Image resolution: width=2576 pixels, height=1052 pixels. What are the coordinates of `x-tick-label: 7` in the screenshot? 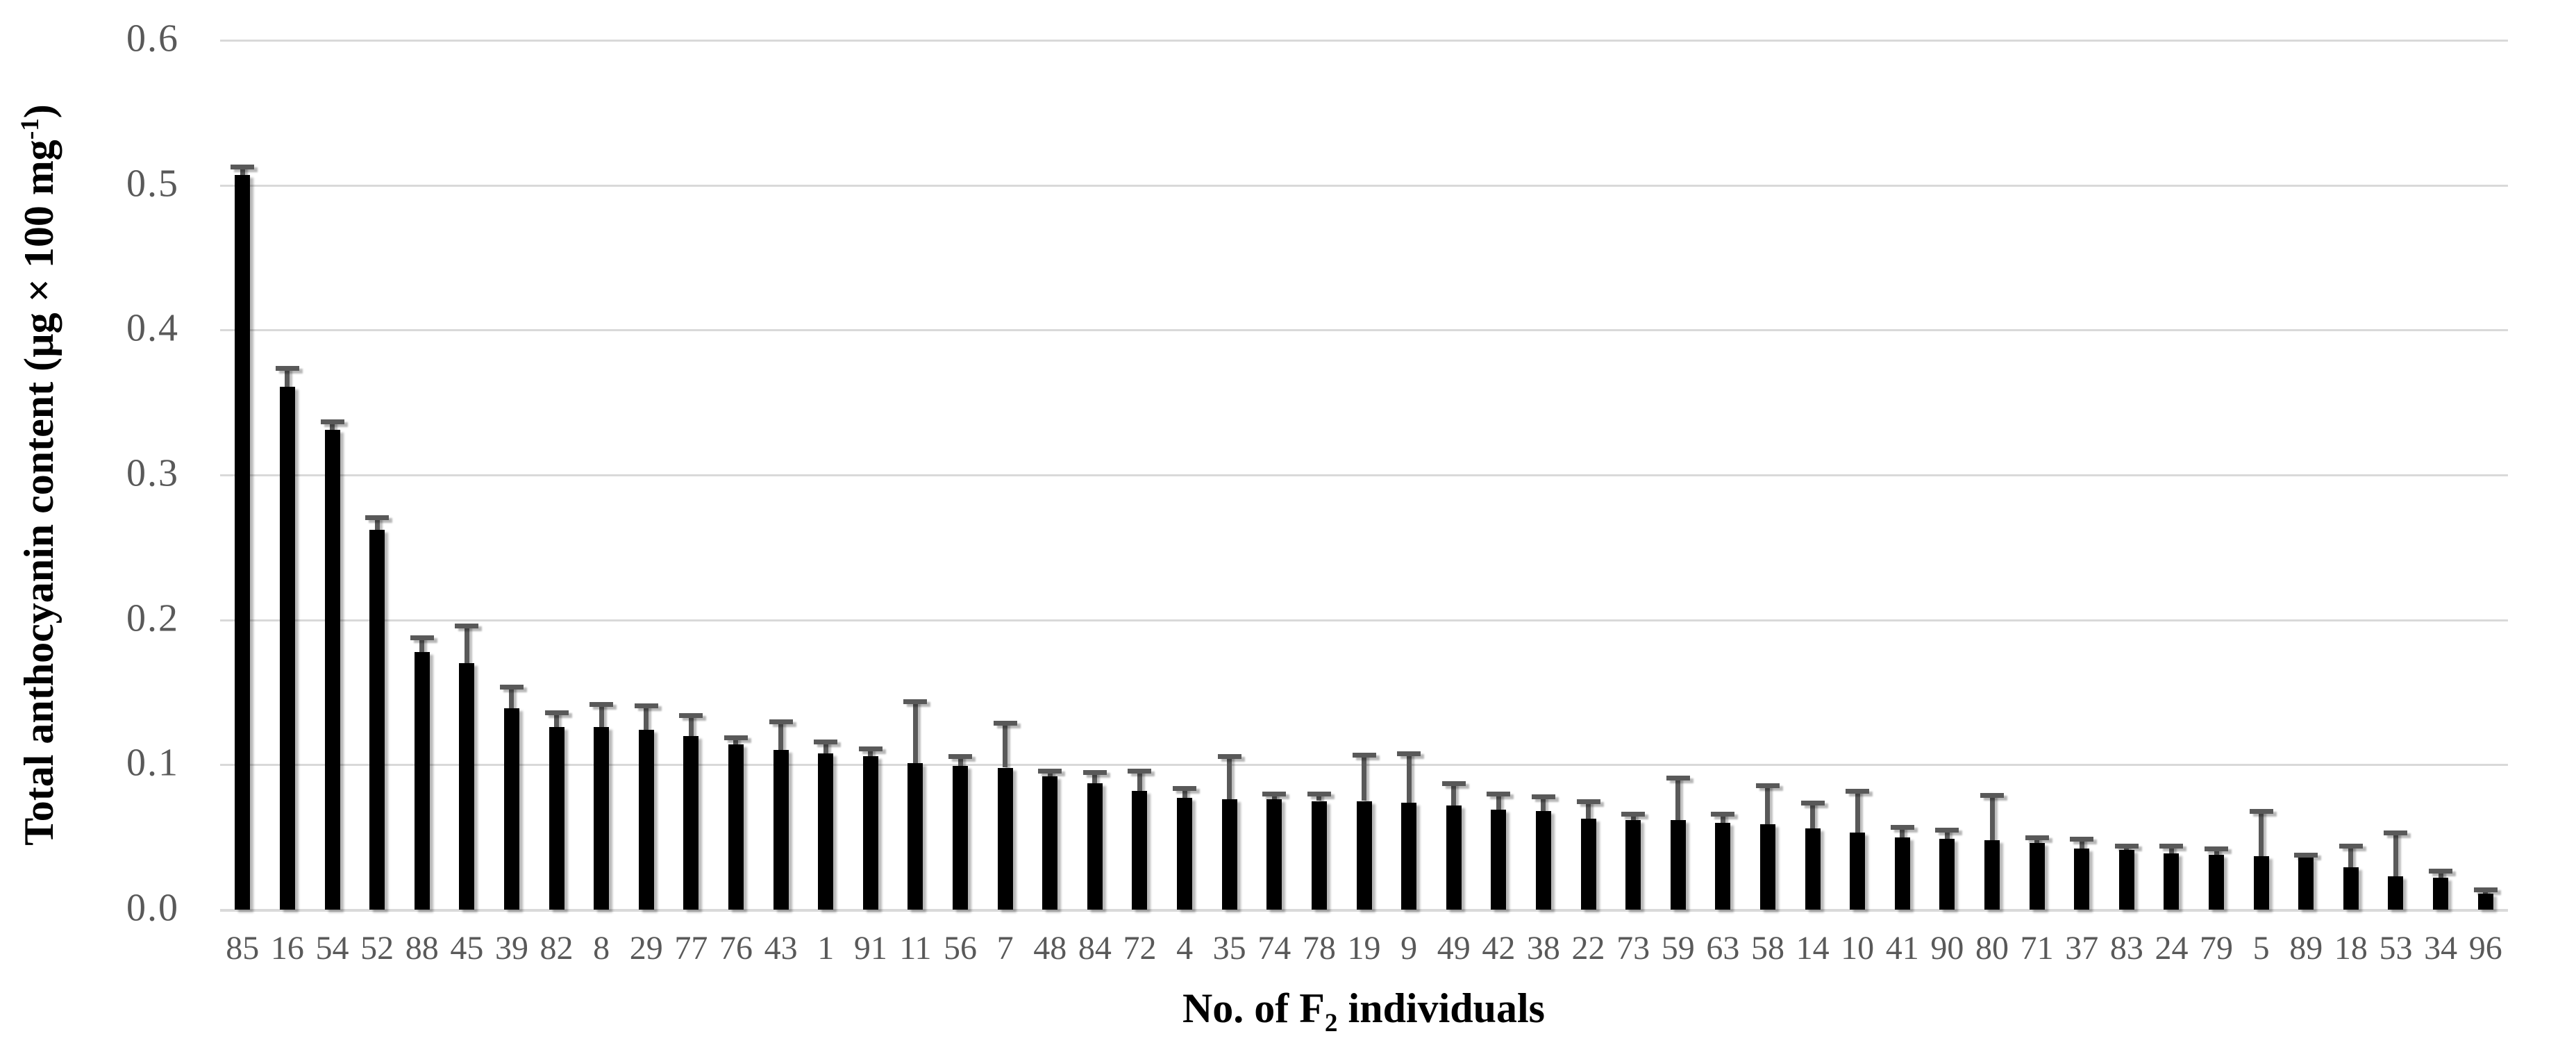 It's located at (1005, 949).